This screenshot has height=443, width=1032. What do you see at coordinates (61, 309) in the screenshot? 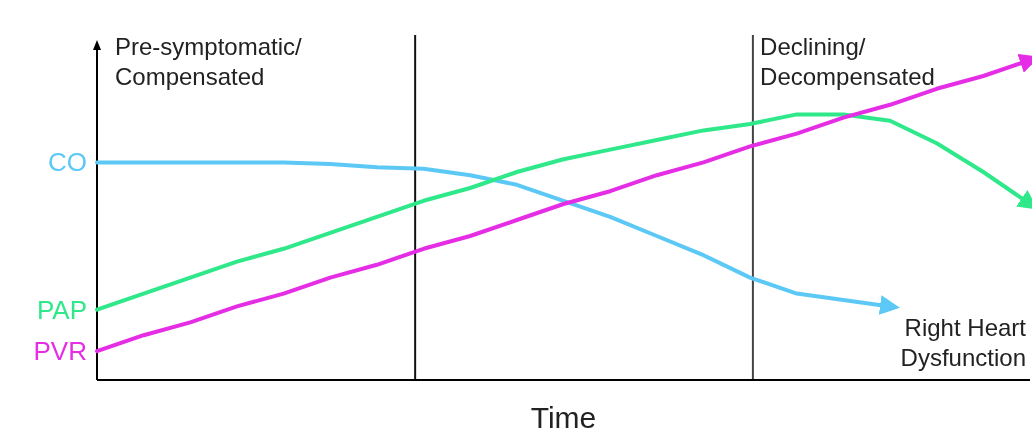
I see `series-label: PAP` at bounding box center [61, 309].